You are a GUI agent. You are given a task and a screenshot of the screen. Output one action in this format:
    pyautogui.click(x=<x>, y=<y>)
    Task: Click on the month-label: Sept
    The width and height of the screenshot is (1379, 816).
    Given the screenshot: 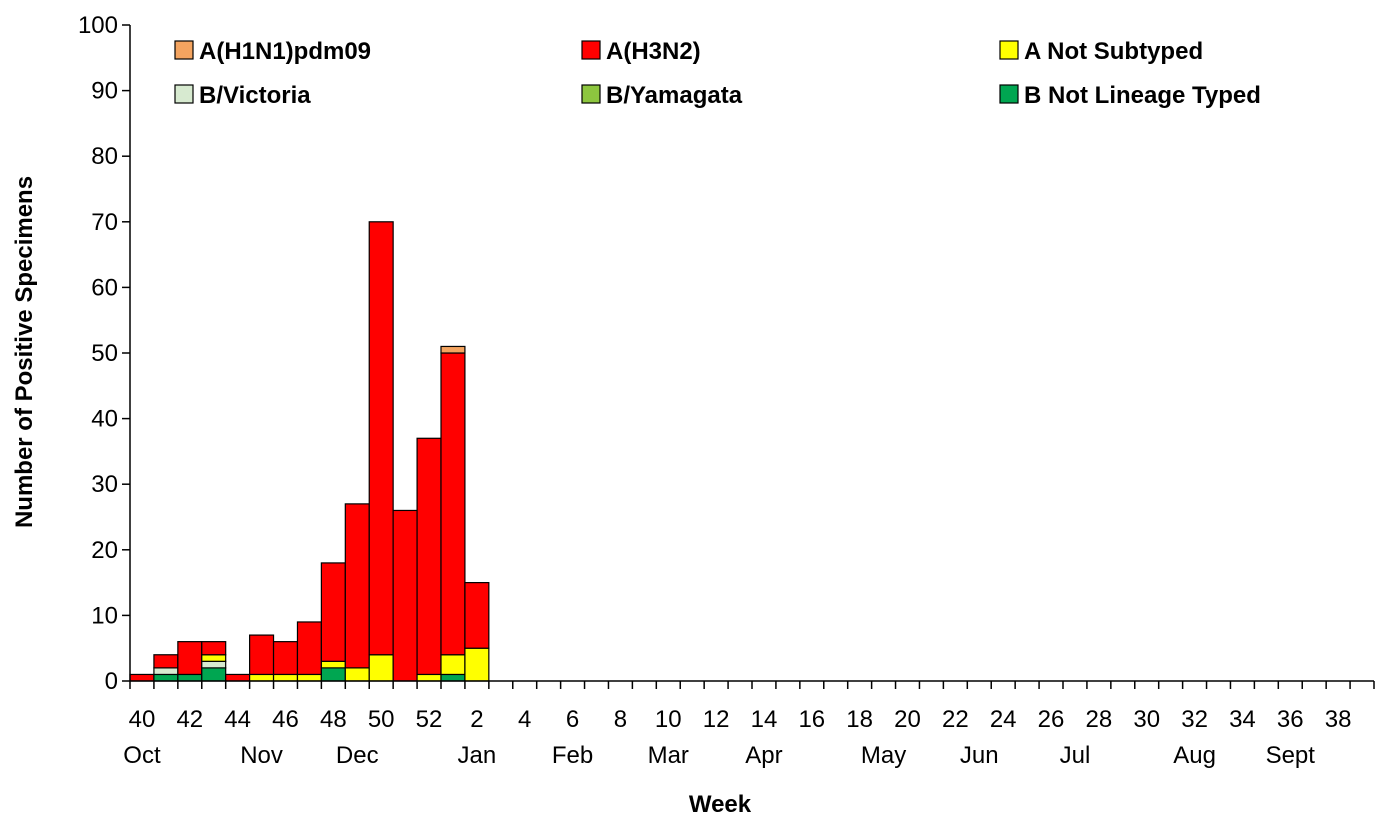 What is the action you would take?
    pyautogui.click(x=1291, y=755)
    